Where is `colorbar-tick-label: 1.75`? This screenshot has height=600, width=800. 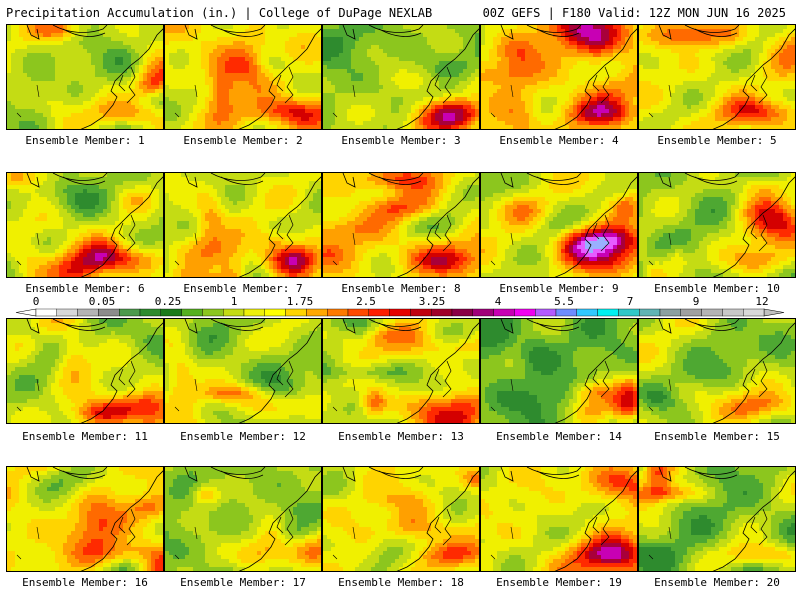
colorbar-tick-label: 1.75 is located at coordinates (300, 302).